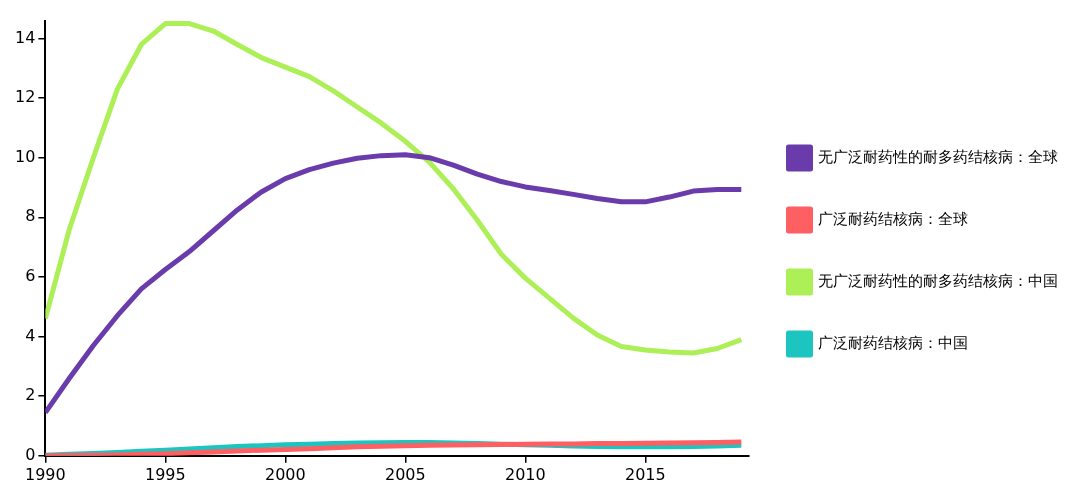 The height and width of the screenshot is (500, 1080). Describe the element at coordinates (30, 335) in the screenshot. I see `y-tick-label: 4` at that location.